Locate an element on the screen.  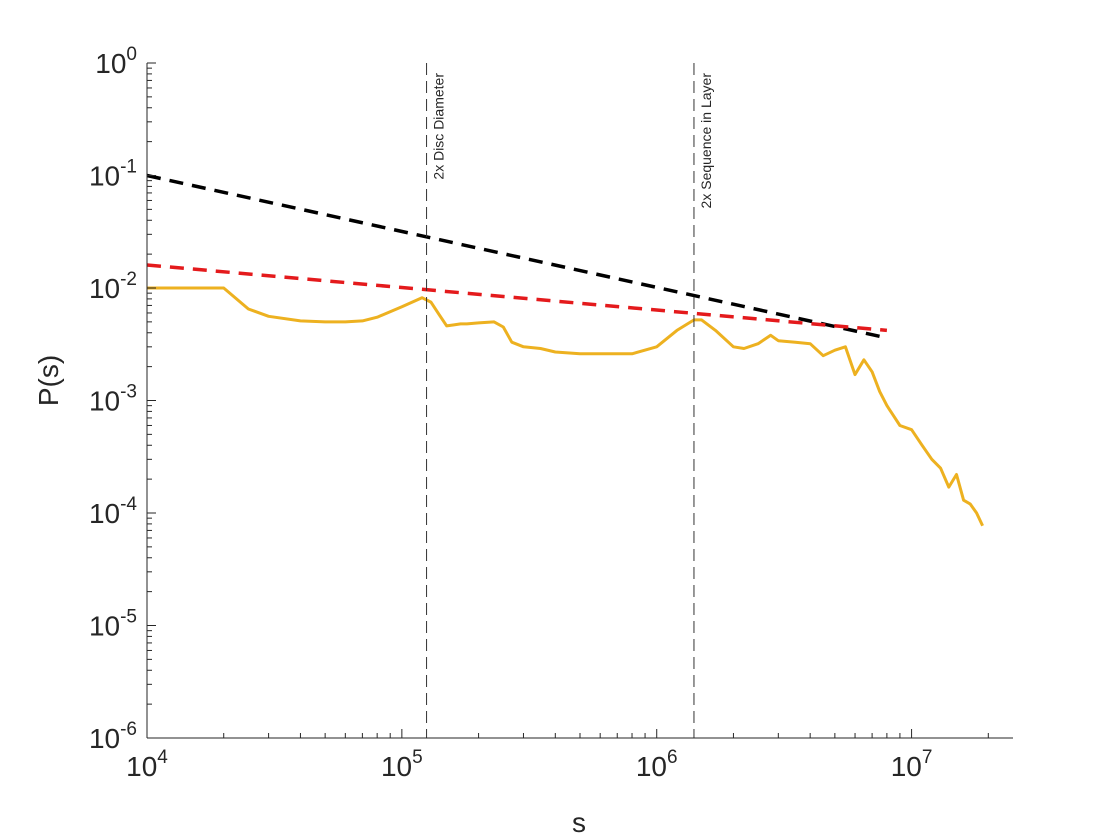
reference-line-label-1: 2x Sequence in Layer is located at coordinates (706, 141).